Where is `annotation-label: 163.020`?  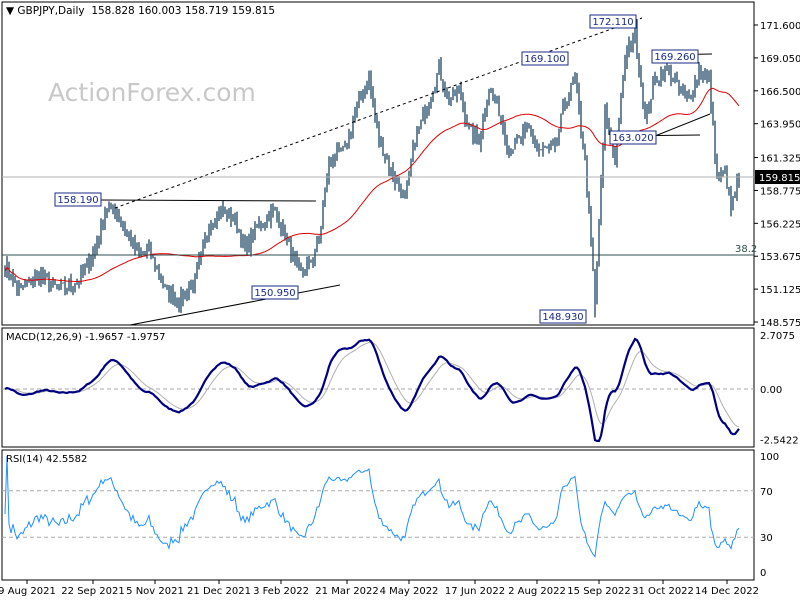 annotation-label: 163.020 is located at coordinates (632, 138).